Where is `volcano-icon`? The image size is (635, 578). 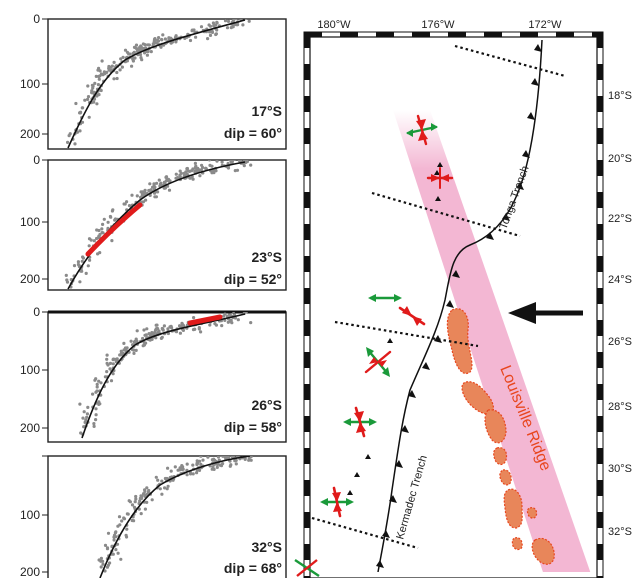
volcano-icon is located at coordinates (440, 164).